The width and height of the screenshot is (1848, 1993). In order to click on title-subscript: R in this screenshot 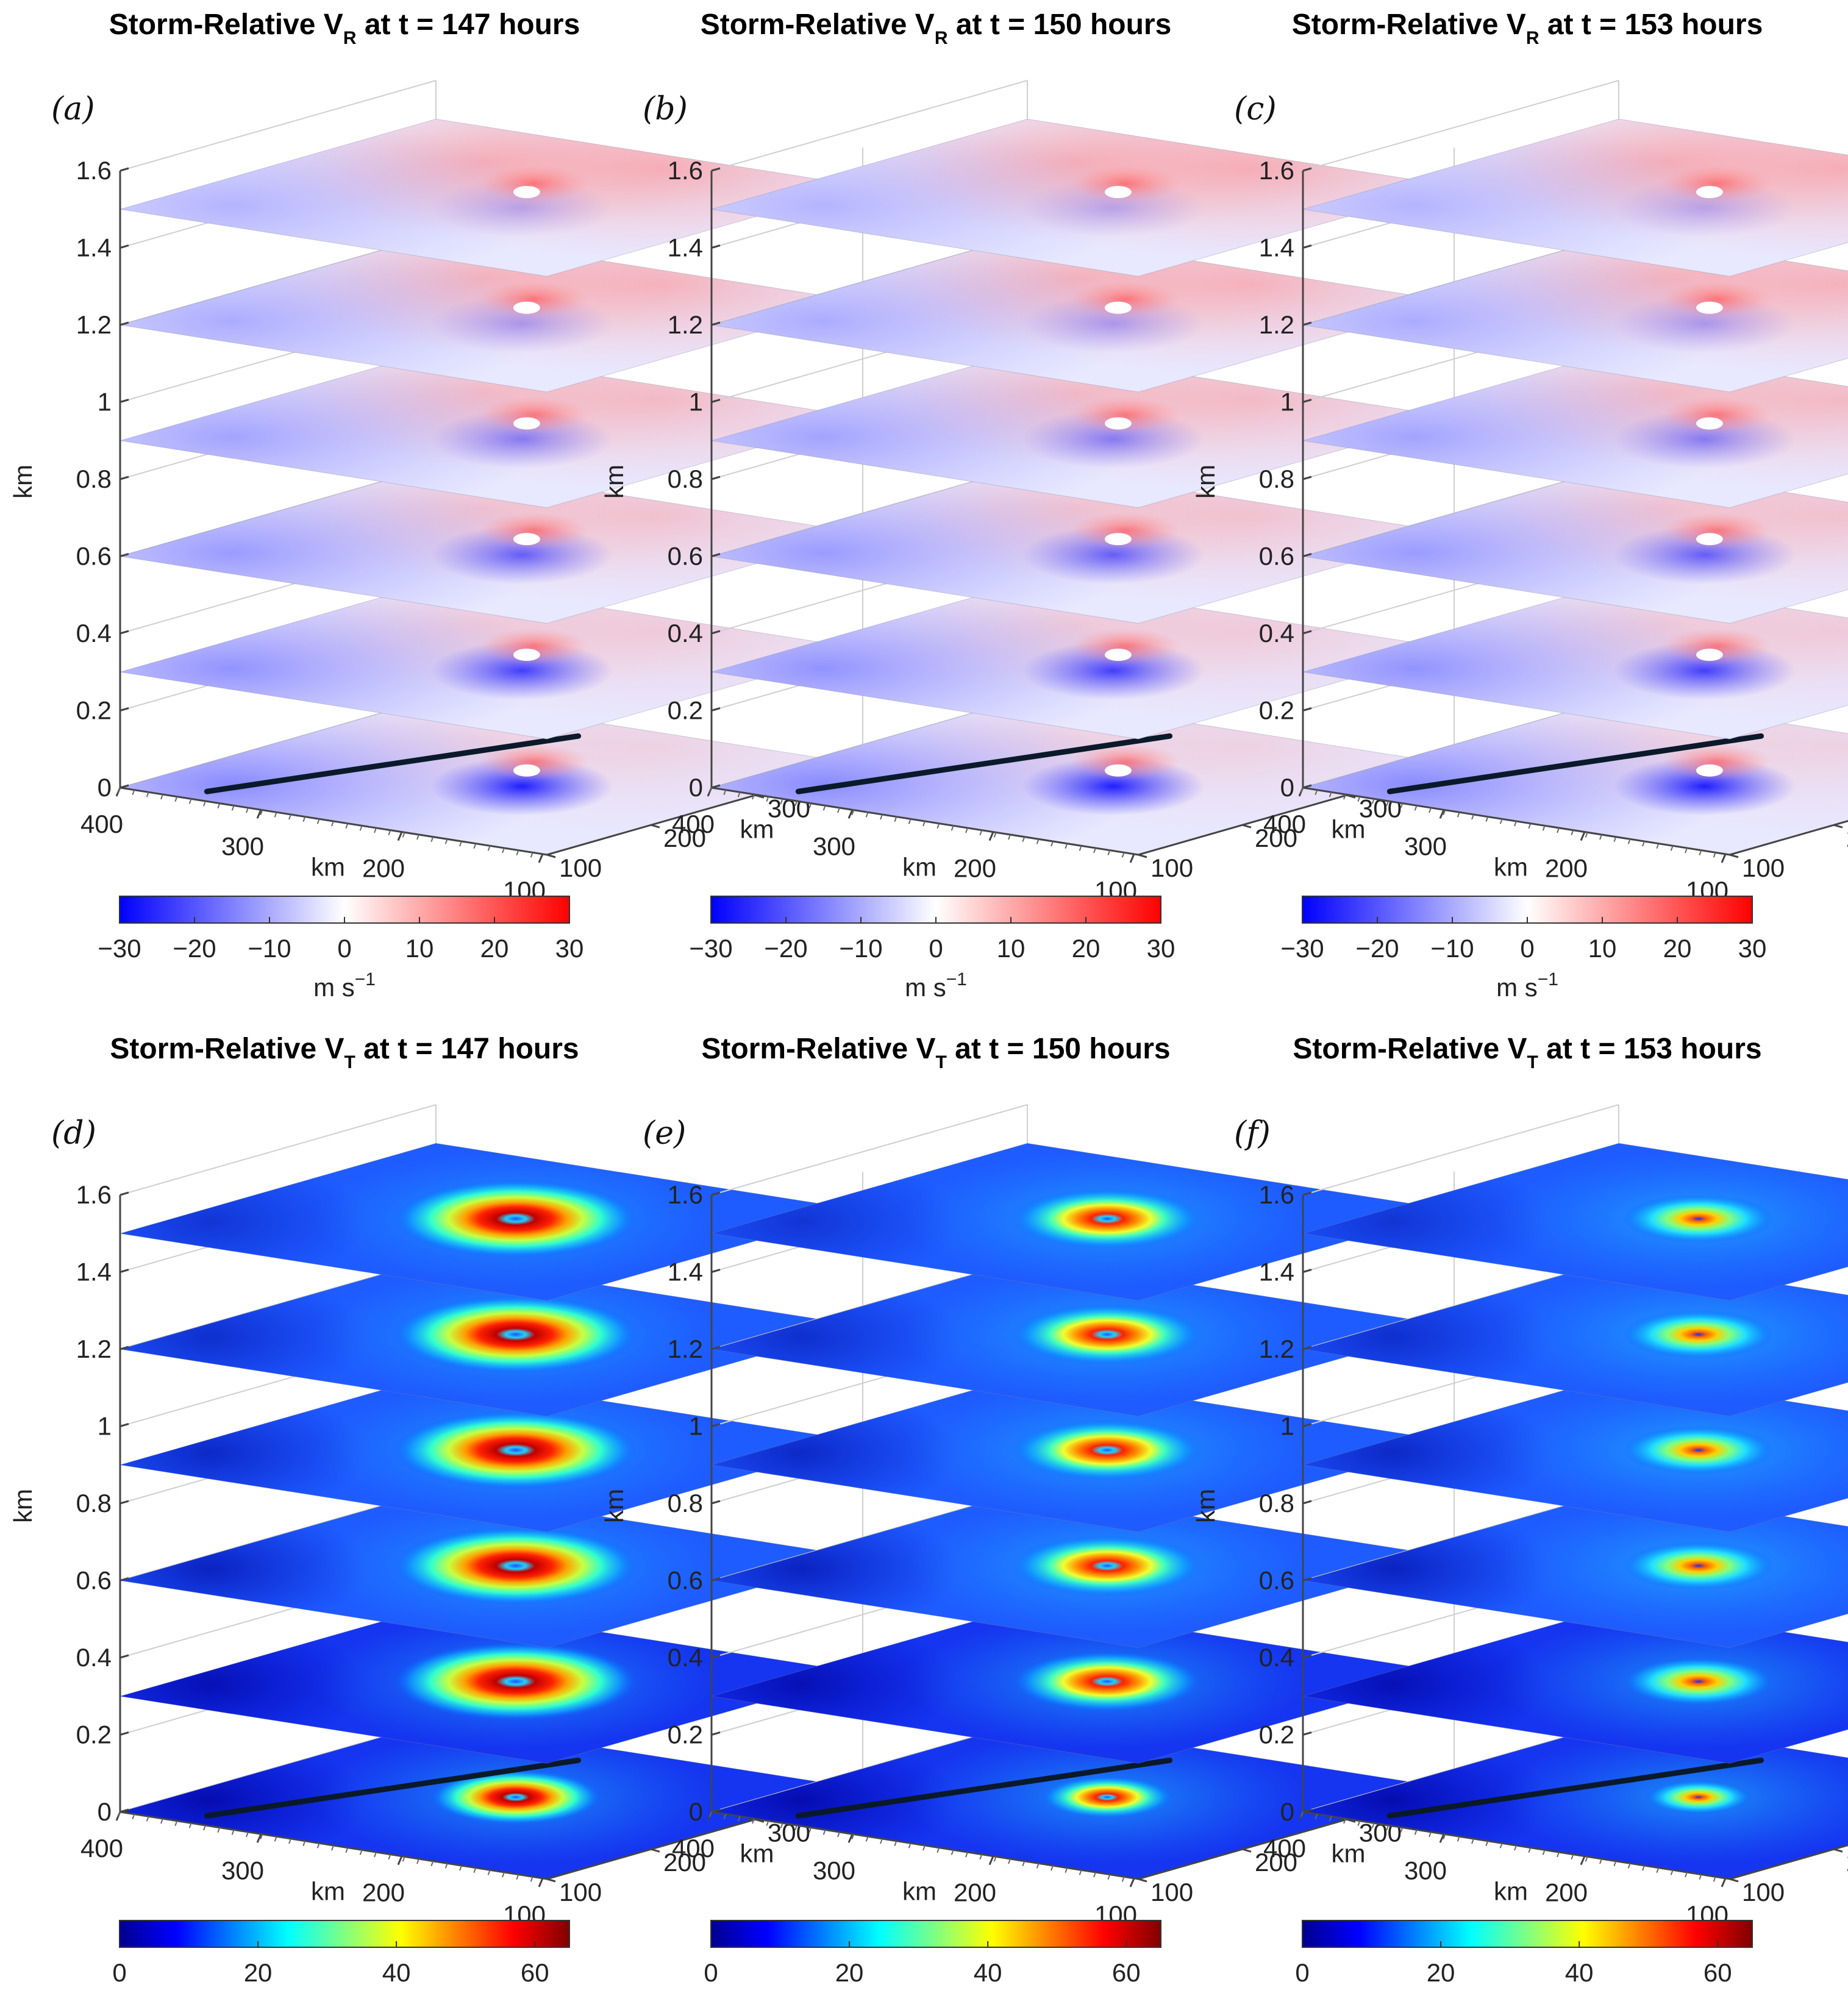, I will do `click(1532, 38)`.